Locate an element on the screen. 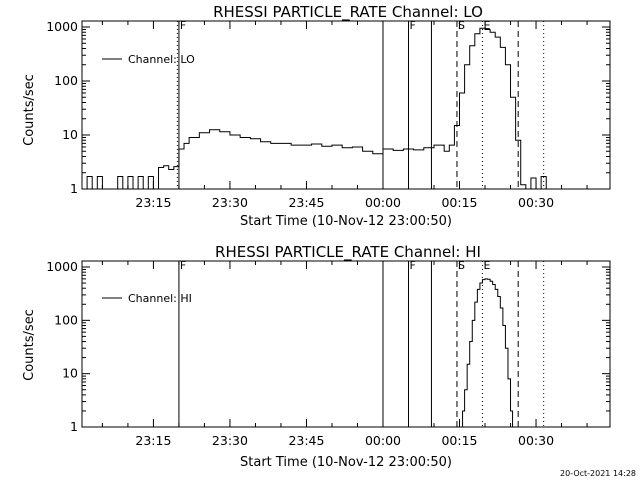 This screenshot has height=480, width=640. hi-legend-label: Channel: HI is located at coordinates (160, 298).